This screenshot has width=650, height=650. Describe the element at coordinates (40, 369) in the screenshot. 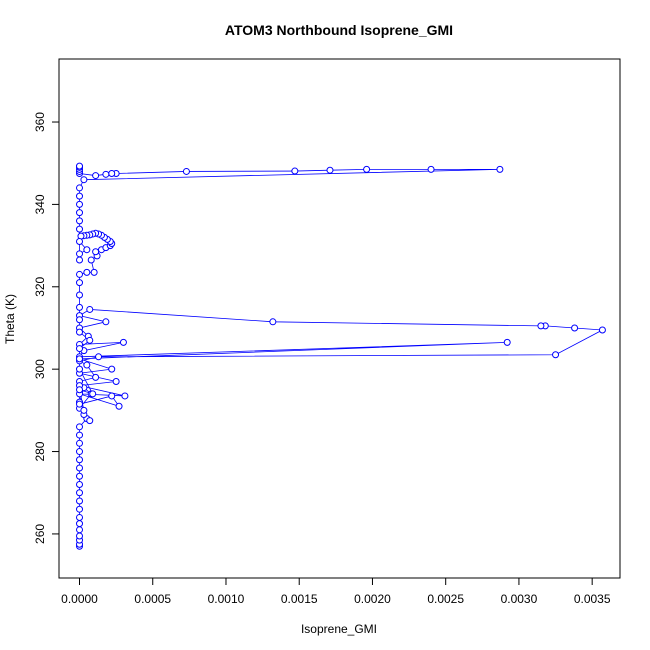

I see `y-tick-label: 300` at that location.